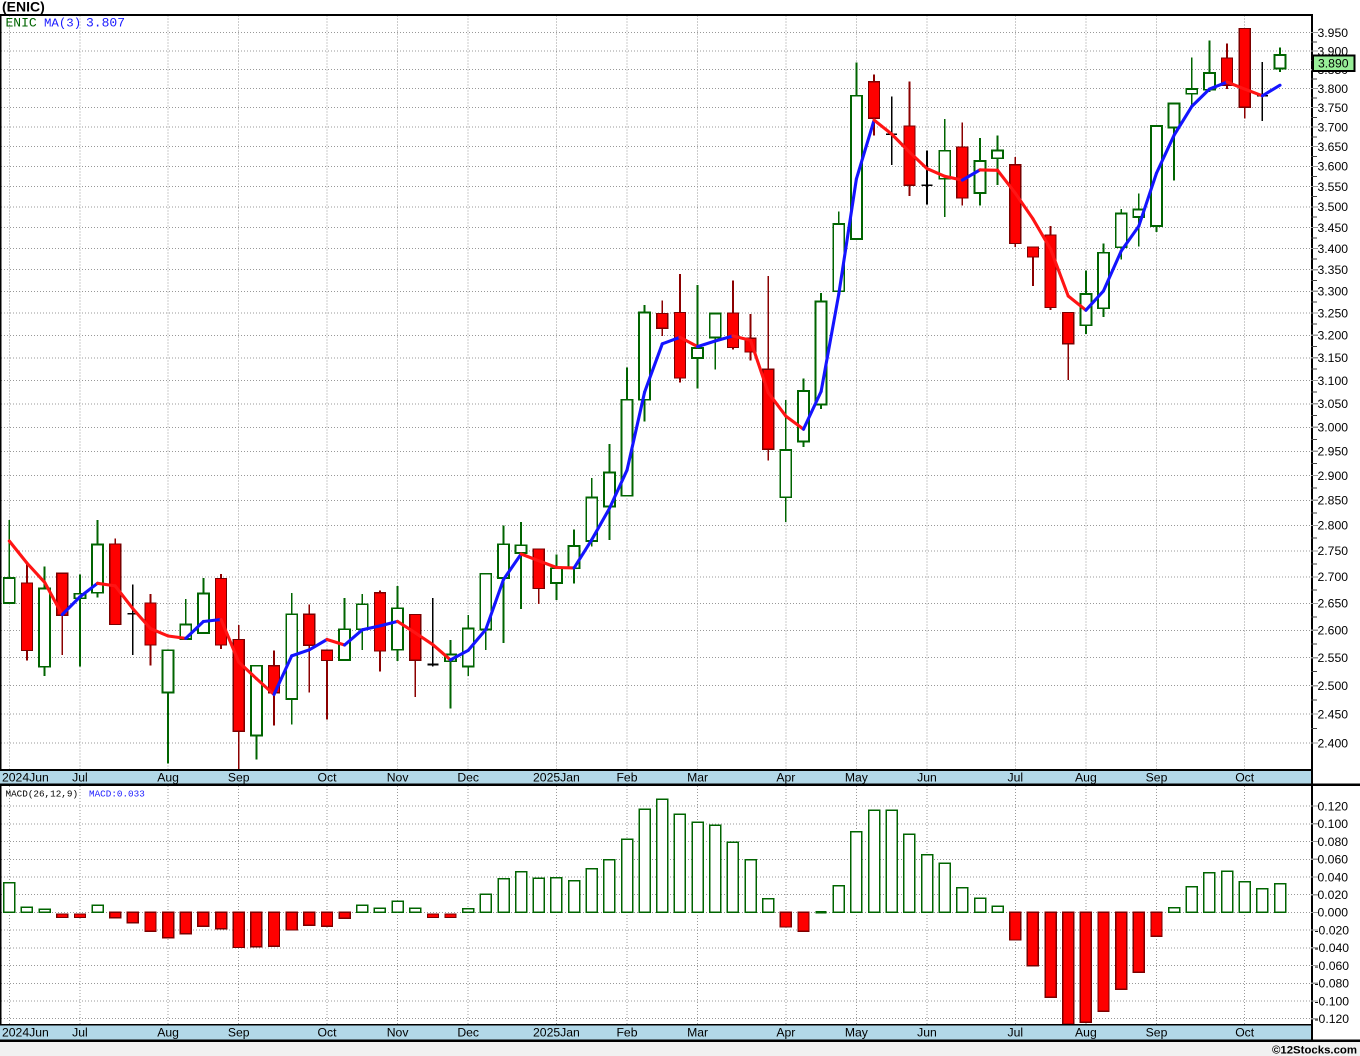  I want to click on svg-text: (ENIC), so click(23, 7).